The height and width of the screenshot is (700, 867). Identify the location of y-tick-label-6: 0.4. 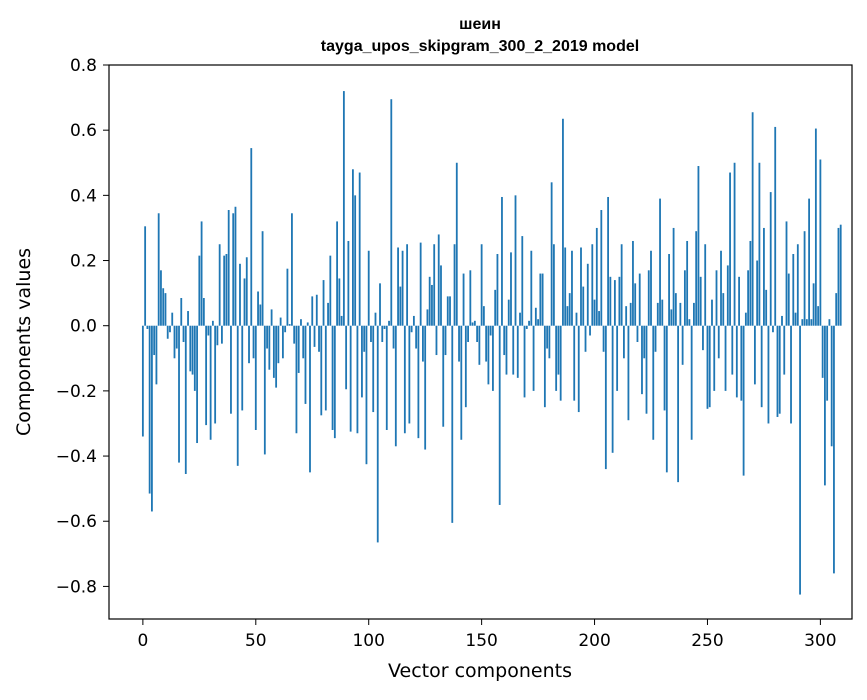
(83, 196).